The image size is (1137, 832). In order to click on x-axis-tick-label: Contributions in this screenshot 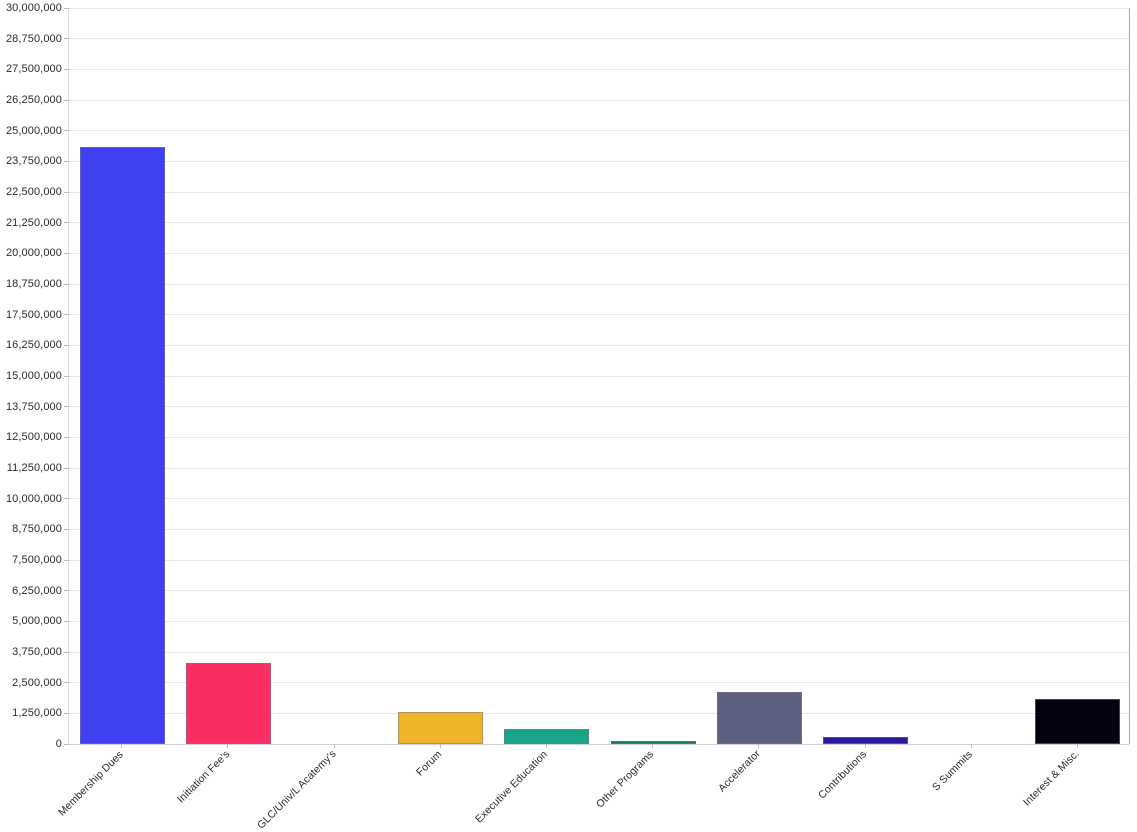, I will do `click(842, 774)`.